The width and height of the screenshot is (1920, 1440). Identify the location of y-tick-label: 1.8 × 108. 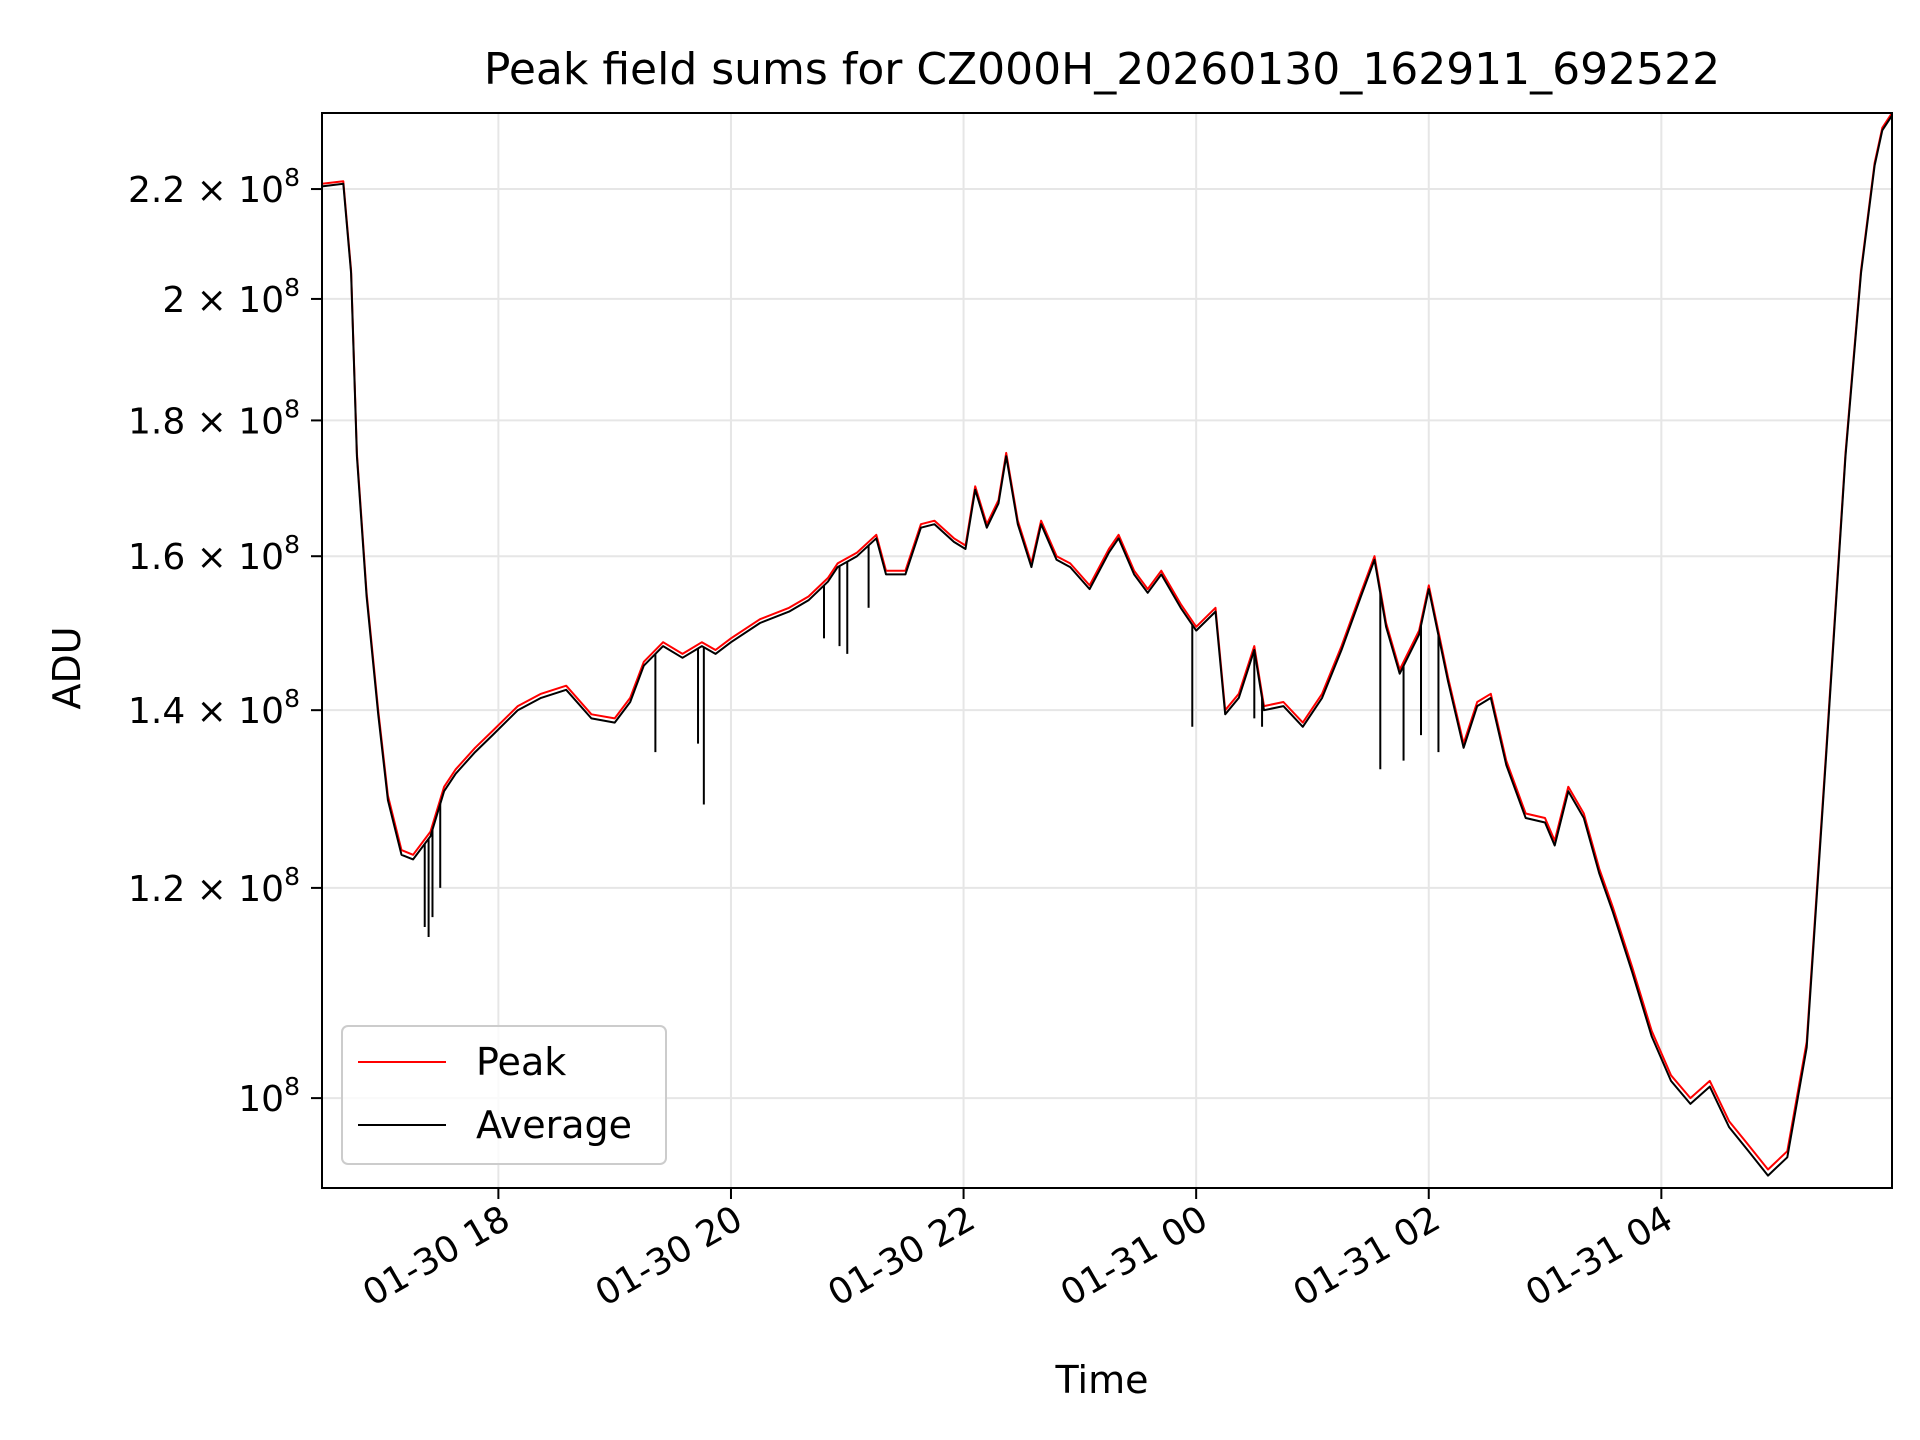
(214, 418).